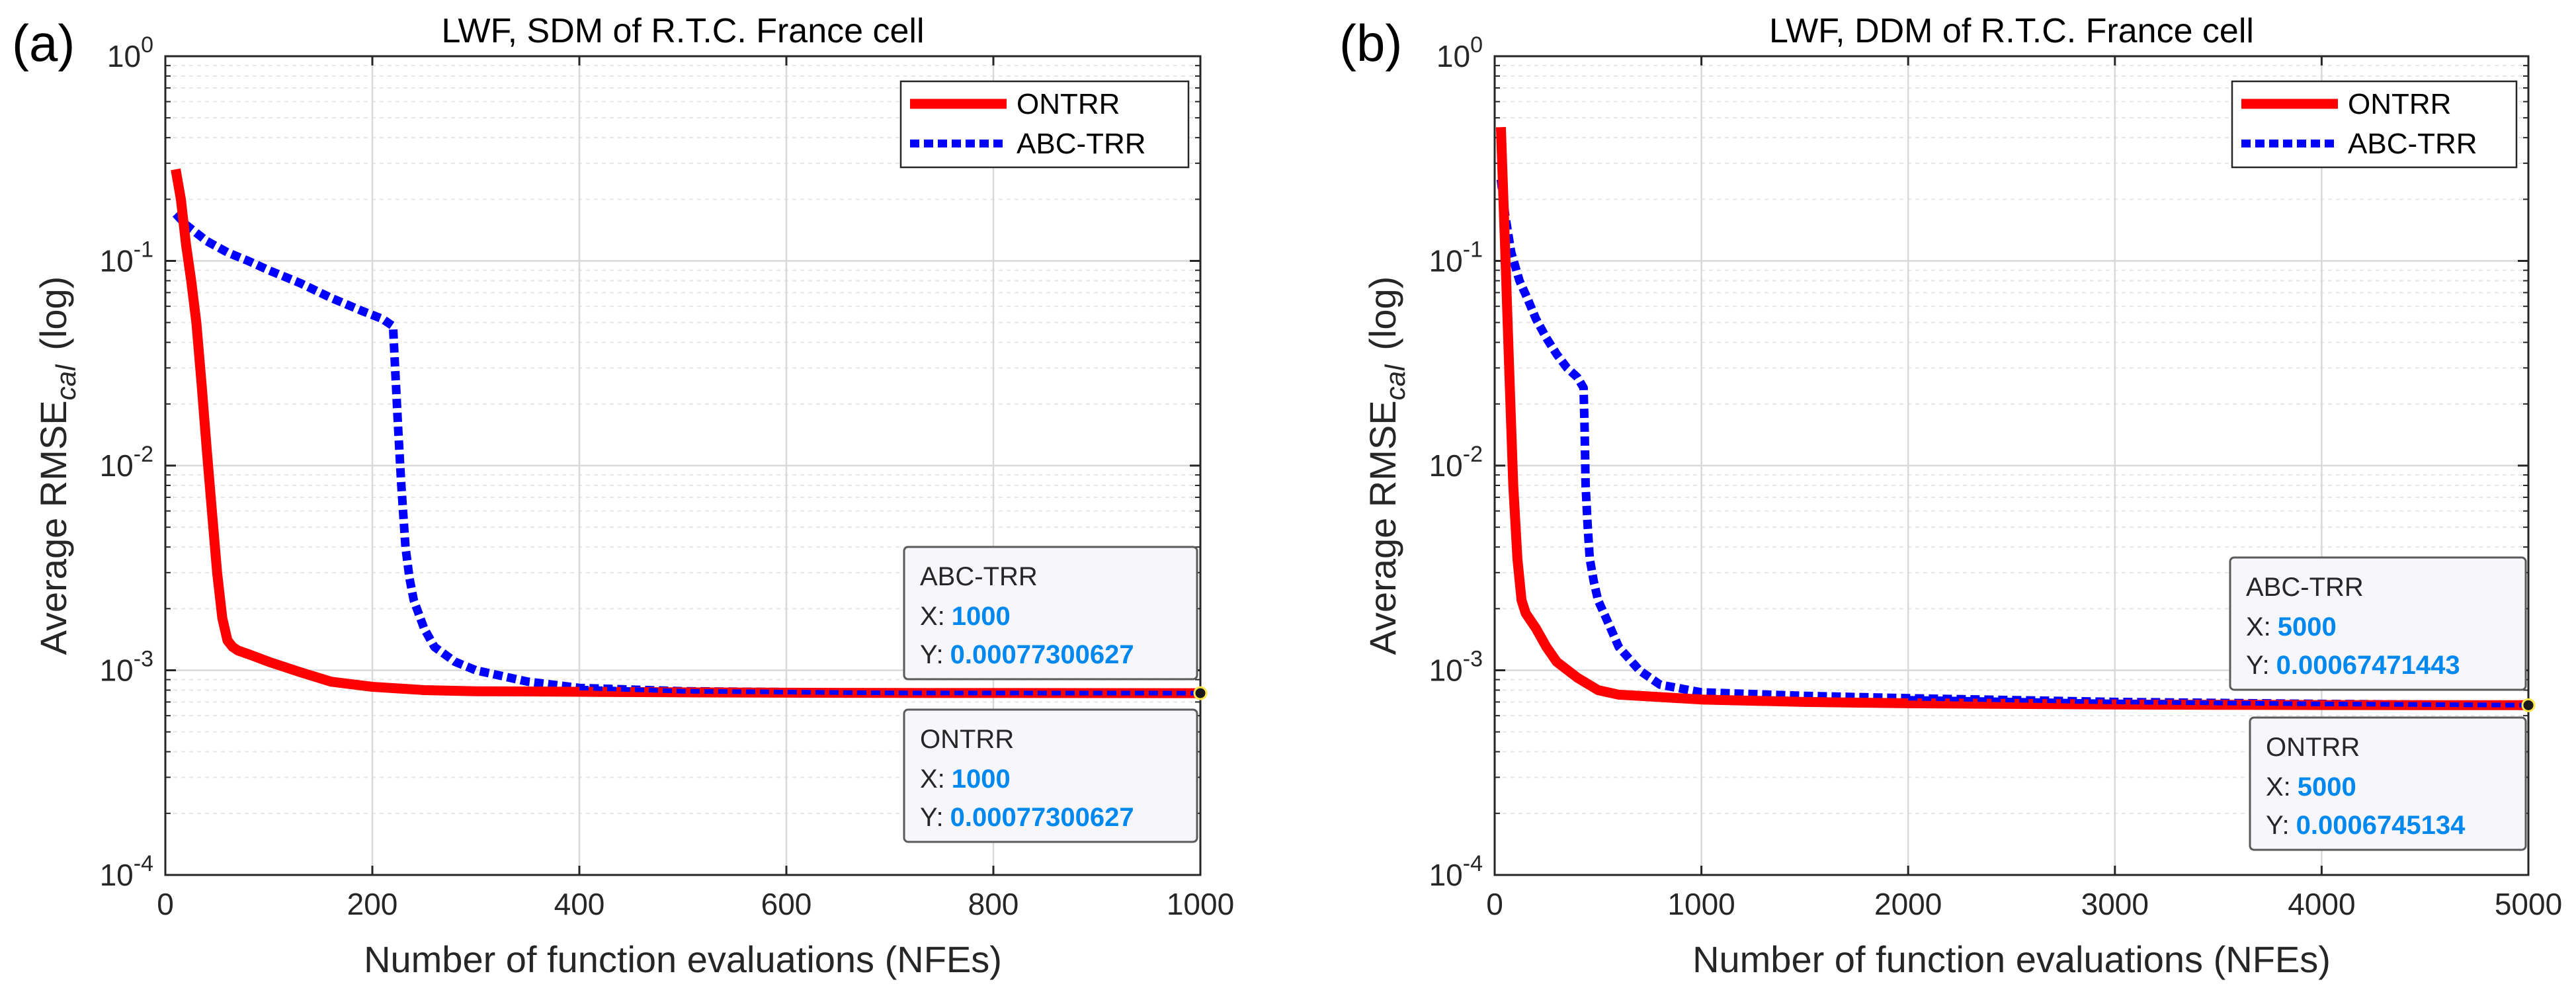  Describe the element at coordinates (1476, 45) in the screenshot. I see `y-tick-exponent: 0` at that location.